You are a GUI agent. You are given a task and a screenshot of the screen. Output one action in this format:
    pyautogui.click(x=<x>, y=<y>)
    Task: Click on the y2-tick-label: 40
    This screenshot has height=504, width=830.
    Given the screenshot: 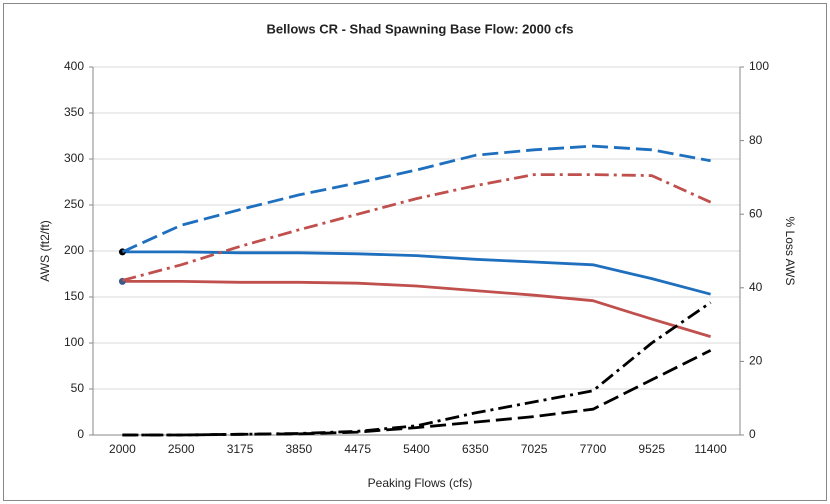 What is the action you would take?
    pyautogui.click(x=756, y=287)
    